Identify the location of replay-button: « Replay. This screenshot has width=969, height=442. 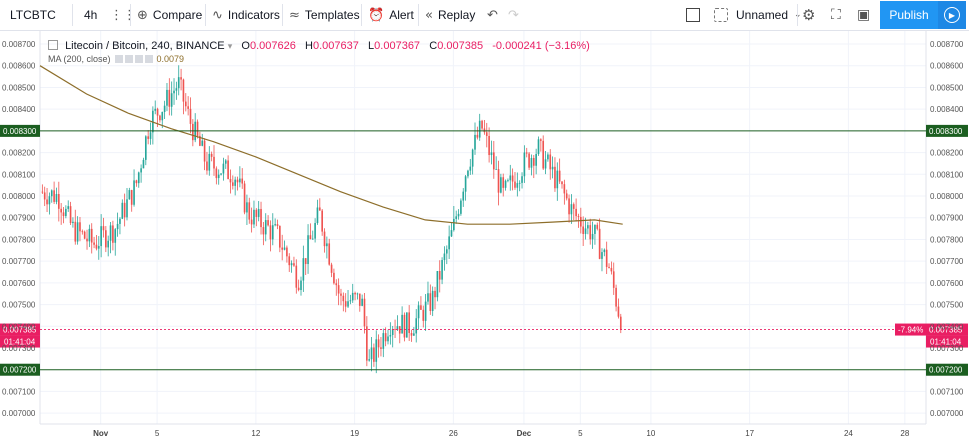
(450, 15).